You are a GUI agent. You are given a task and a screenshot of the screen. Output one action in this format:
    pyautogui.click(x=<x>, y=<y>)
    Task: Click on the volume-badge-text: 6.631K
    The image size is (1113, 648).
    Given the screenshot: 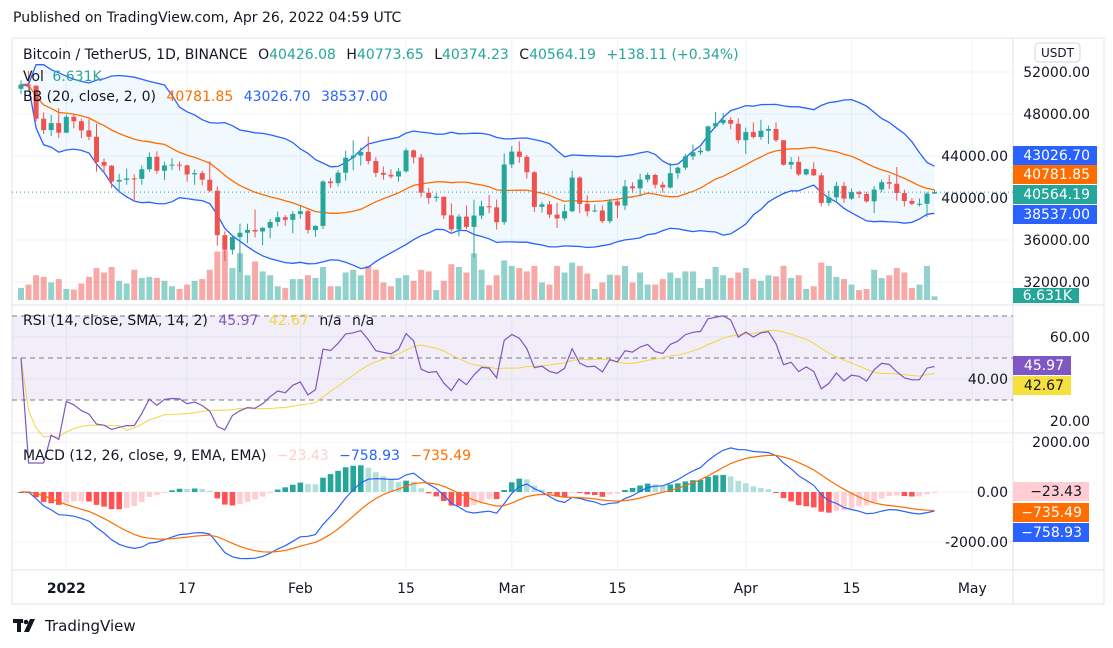 What is the action you would take?
    pyautogui.click(x=1048, y=296)
    